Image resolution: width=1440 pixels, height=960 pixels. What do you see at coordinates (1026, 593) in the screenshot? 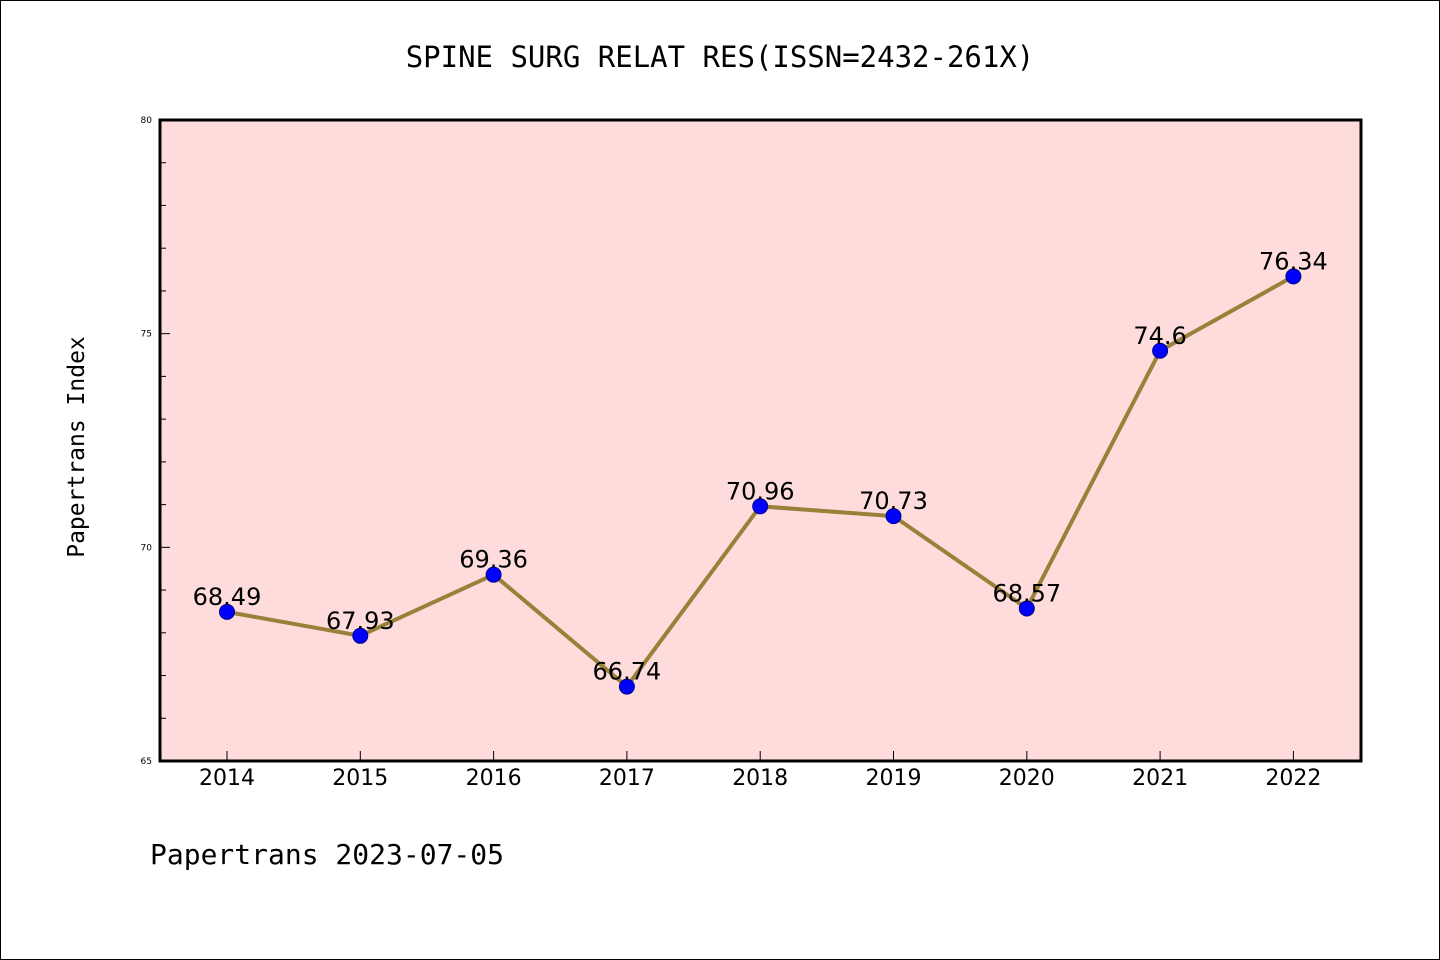
I see `data-label: 68.57` at bounding box center [1026, 593].